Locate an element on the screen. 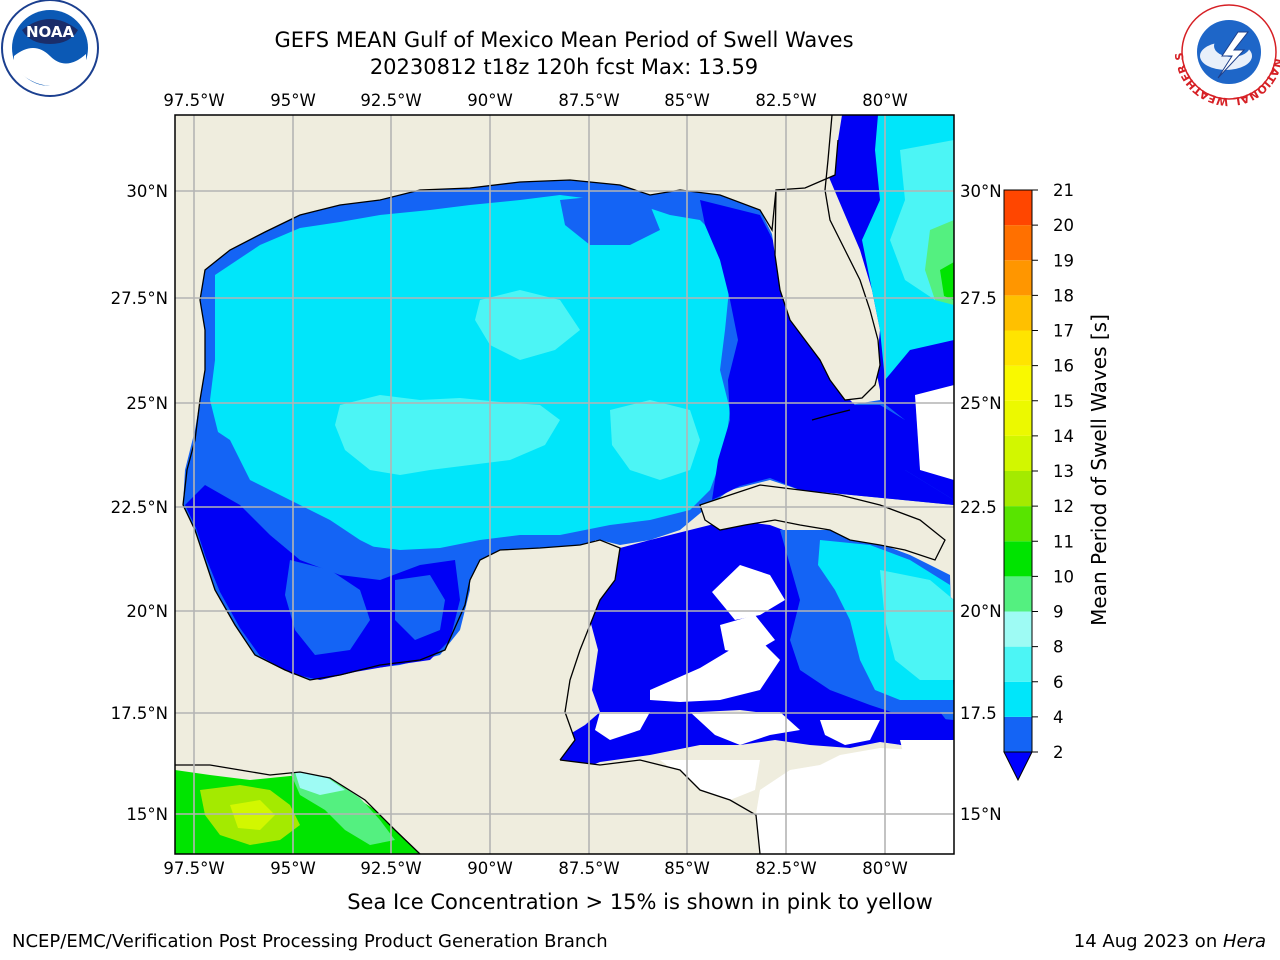 The width and height of the screenshot is (1280, 960). colorbar-tick-label: 14 is located at coordinates (1063, 436).